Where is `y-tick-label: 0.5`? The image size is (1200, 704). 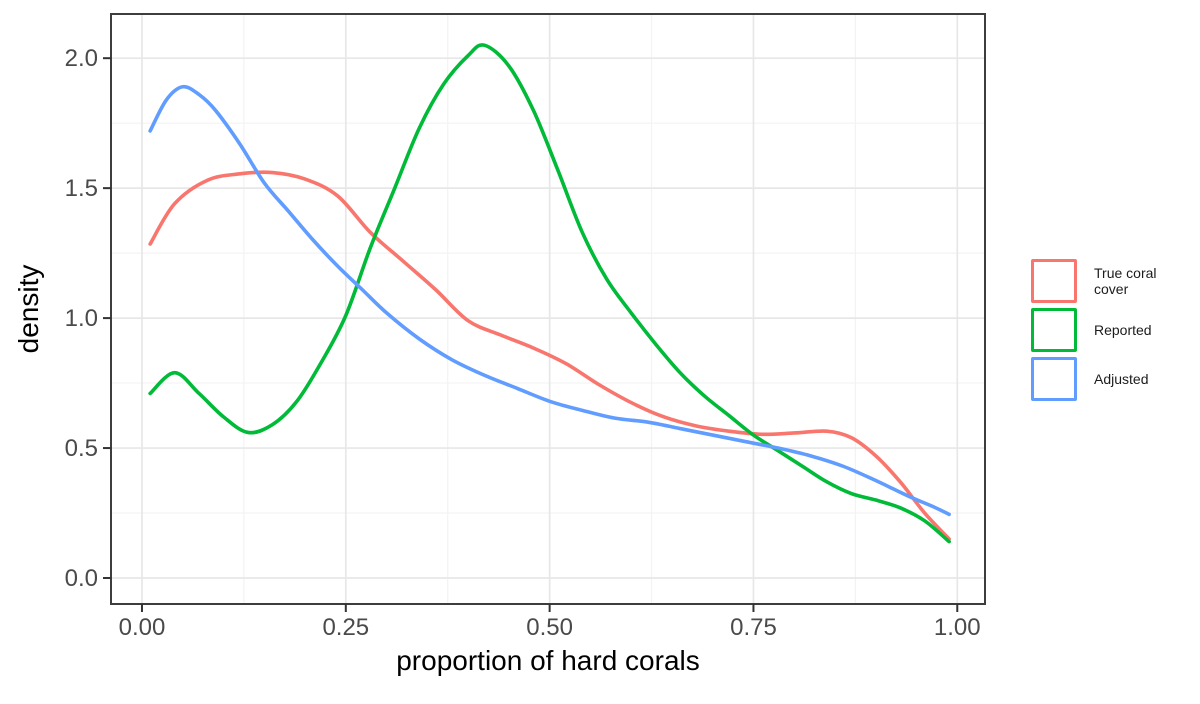 y-tick-label: 0.5 is located at coordinates (81, 448).